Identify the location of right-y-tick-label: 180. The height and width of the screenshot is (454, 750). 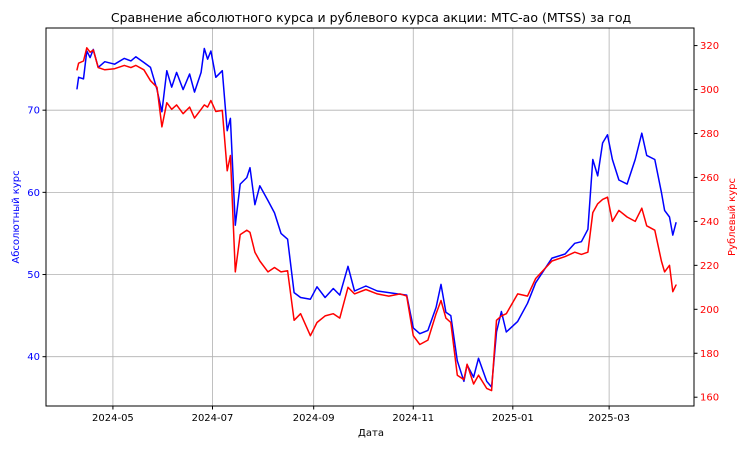
(709, 354).